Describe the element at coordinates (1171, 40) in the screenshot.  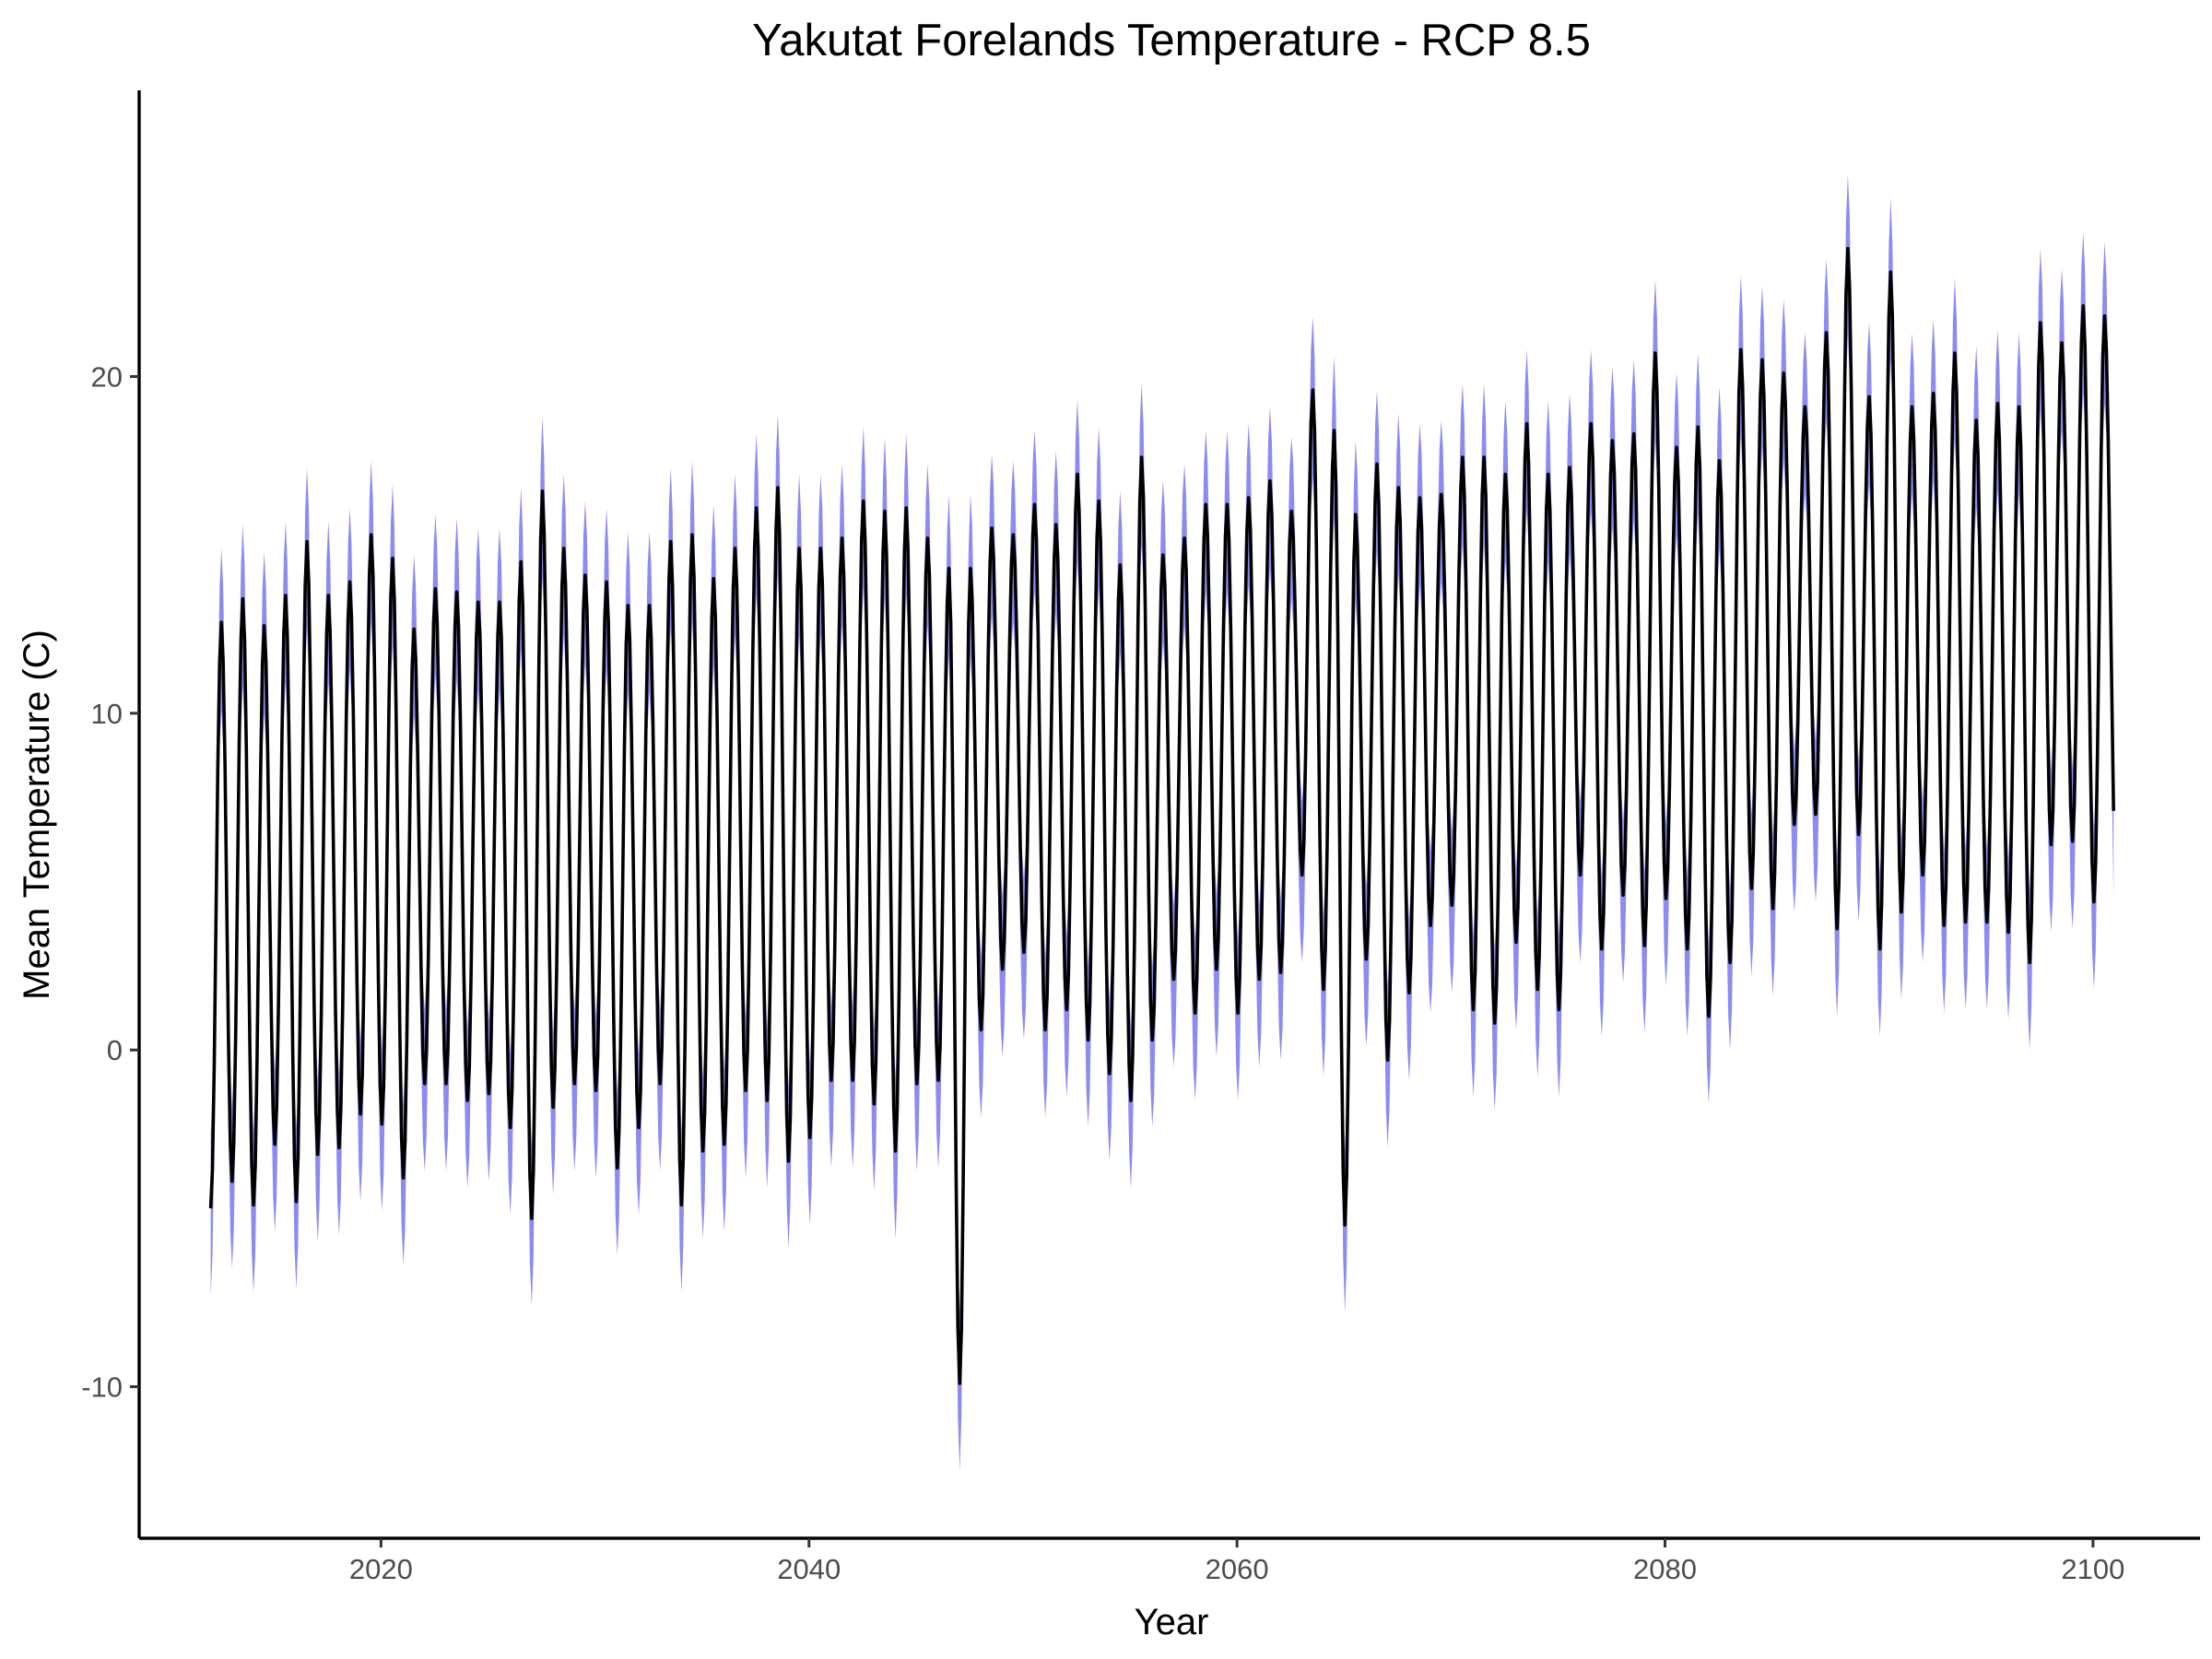
I see `chart-title: Yakutat Forelands Temperature - RCP 8.5` at that location.